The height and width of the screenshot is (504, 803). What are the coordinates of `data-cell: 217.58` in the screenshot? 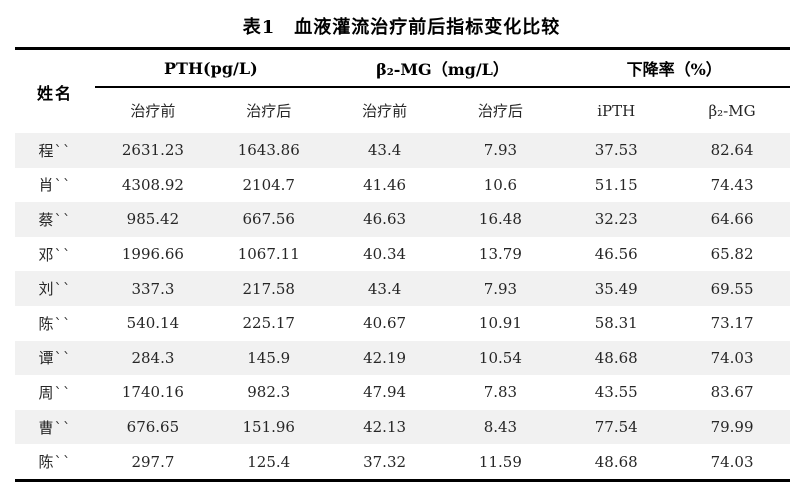 It's located at (268, 288).